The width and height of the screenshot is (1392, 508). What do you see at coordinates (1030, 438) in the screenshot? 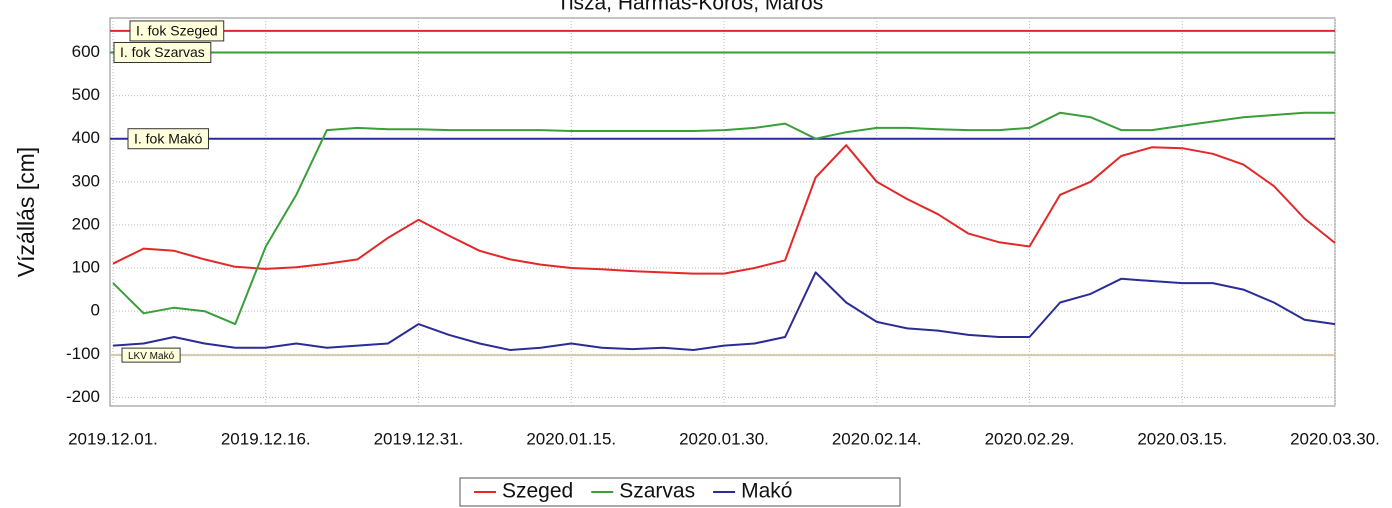
I see `x-tick-label: 2020.02.29.` at bounding box center [1030, 438].